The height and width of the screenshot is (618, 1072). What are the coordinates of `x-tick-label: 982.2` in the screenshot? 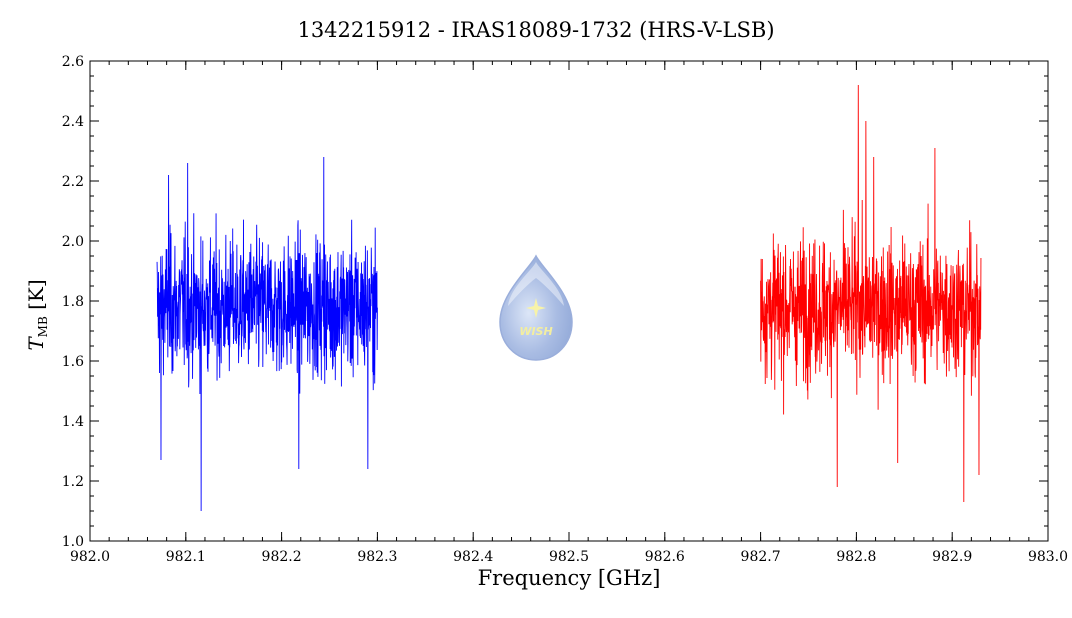 It's located at (282, 557).